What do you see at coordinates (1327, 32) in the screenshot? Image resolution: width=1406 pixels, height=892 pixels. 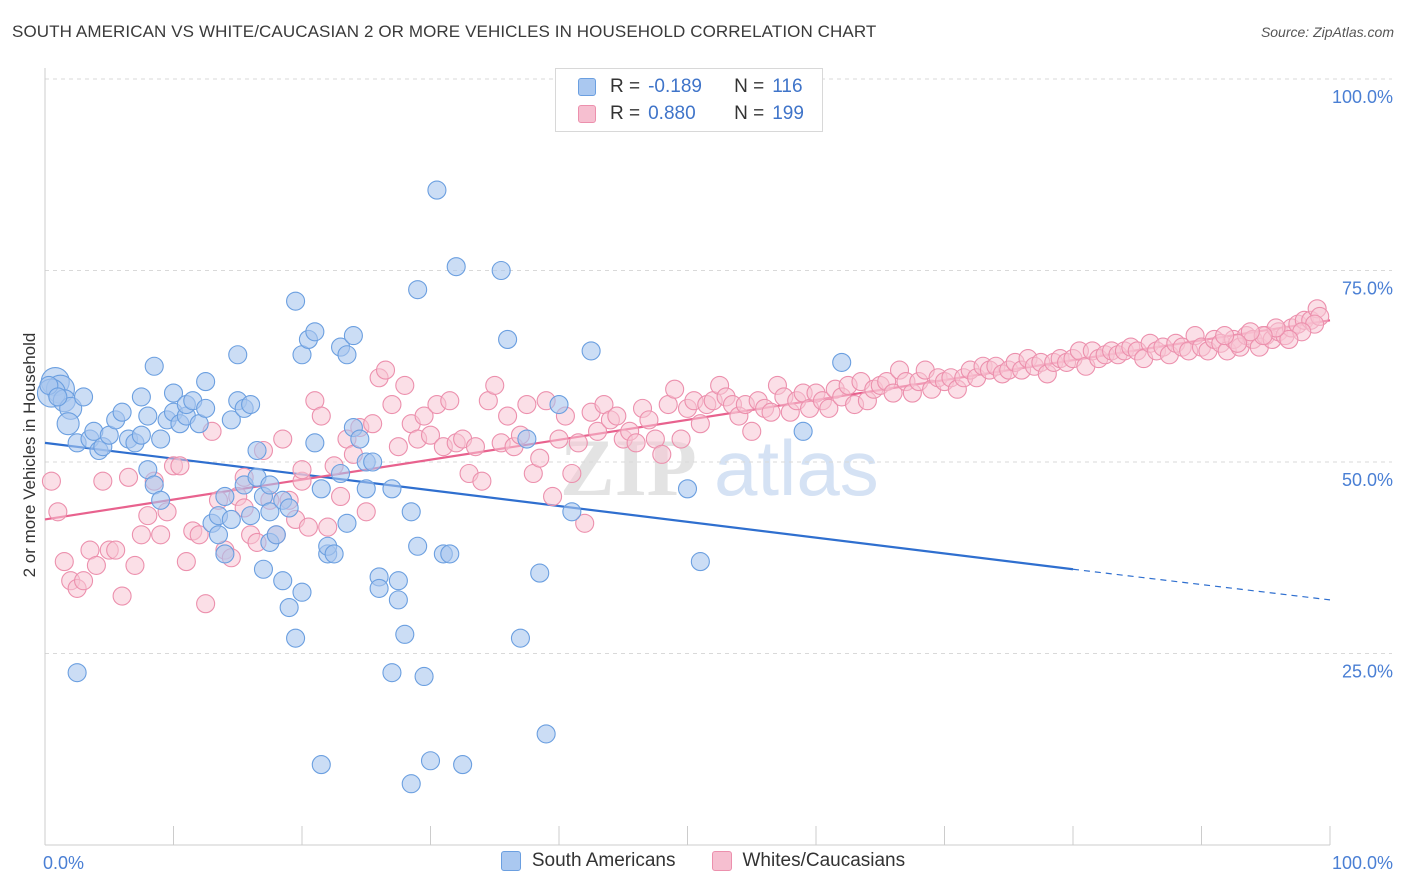 I see `source-credit: Source: ZipAtlas.com` at bounding box center [1327, 32].